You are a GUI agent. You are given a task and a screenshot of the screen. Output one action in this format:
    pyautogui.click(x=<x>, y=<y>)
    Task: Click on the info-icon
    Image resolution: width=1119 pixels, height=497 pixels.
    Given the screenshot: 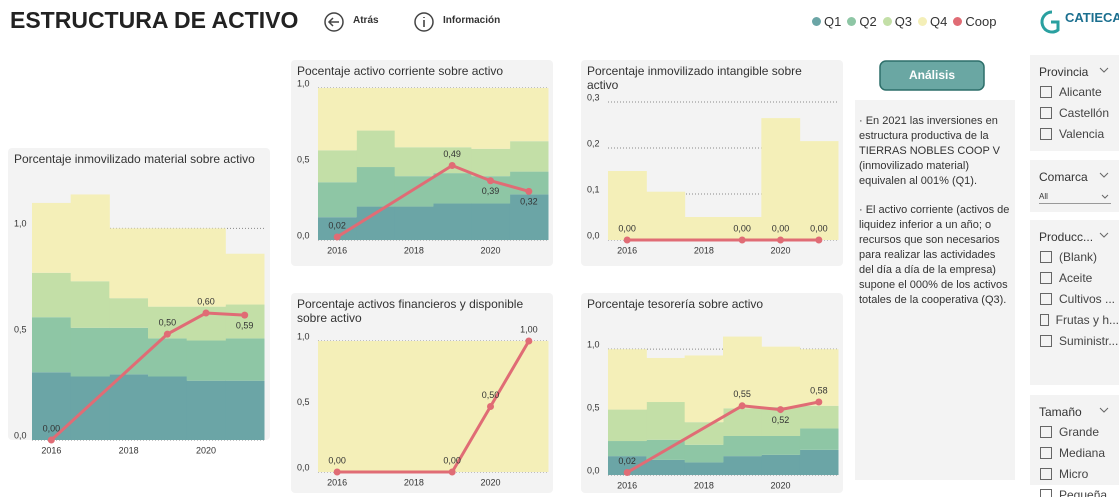 What is the action you would take?
    pyautogui.click(x=424, y=22)
    